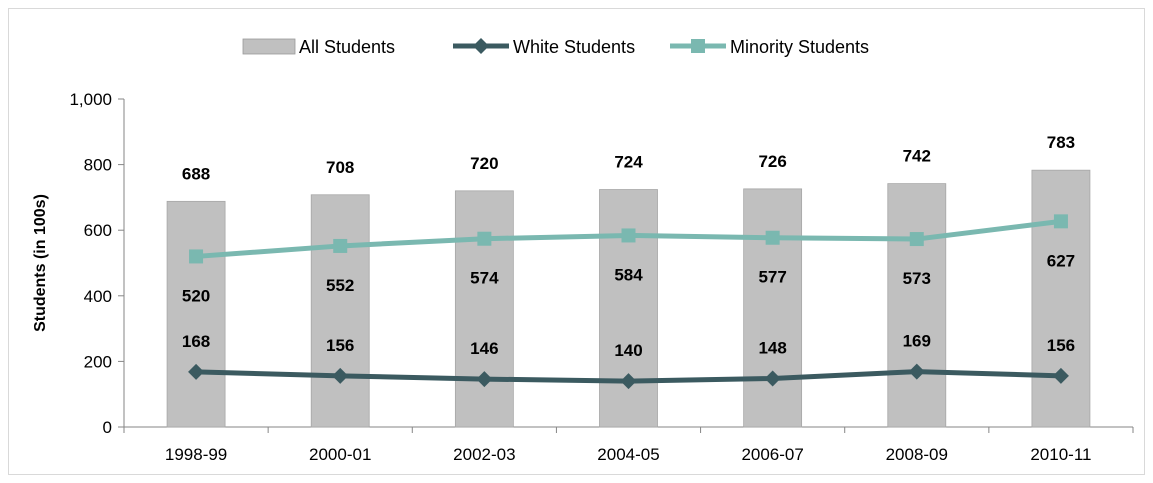 The image size is (1153, 483). Describe the element at coordinates (628, 454) in the screenshot. I see `x-tick-label: 2004-05` at that location.